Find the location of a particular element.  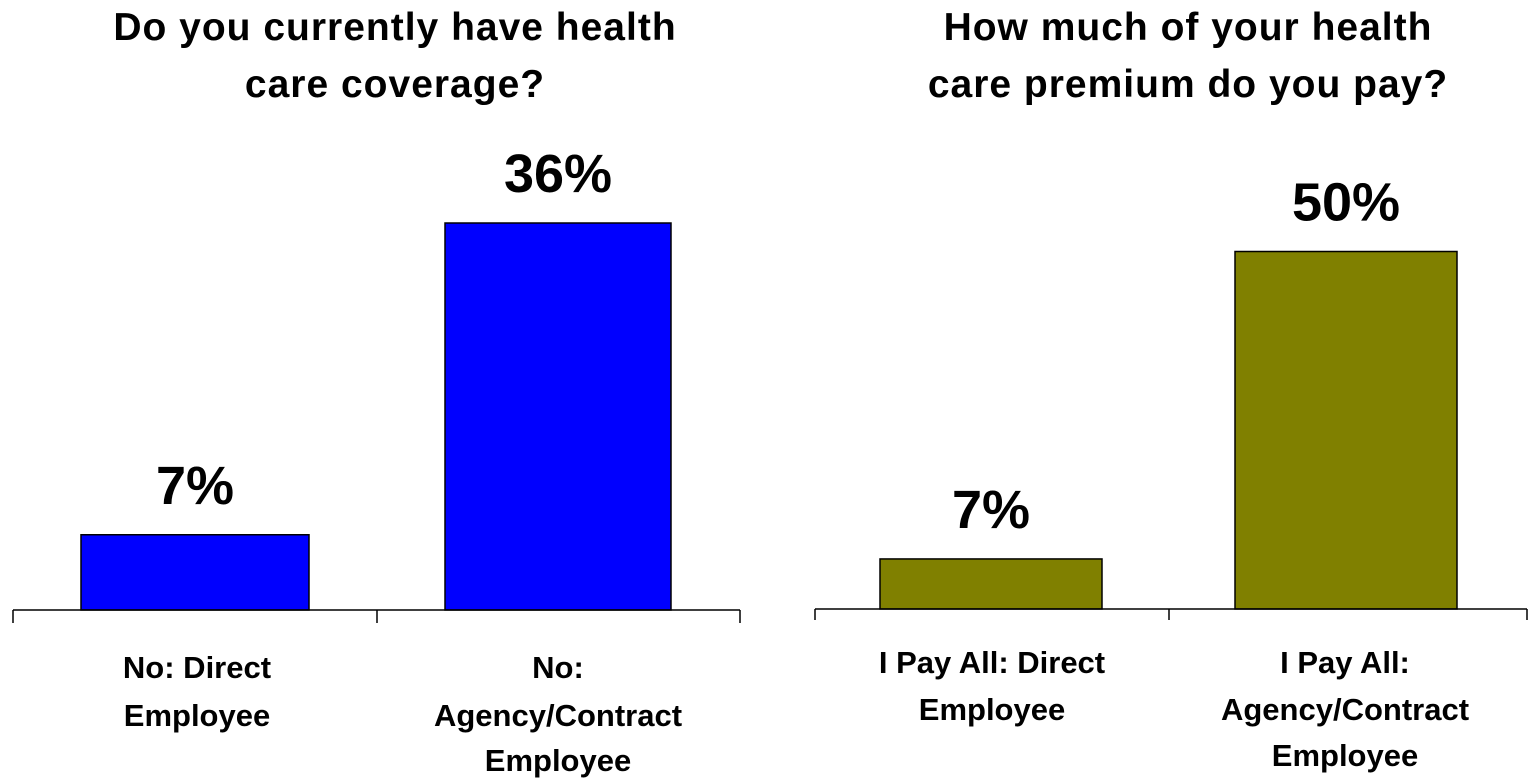

chart-coverage-title-line-2: care coverage? is located at coordinates (395, 84).